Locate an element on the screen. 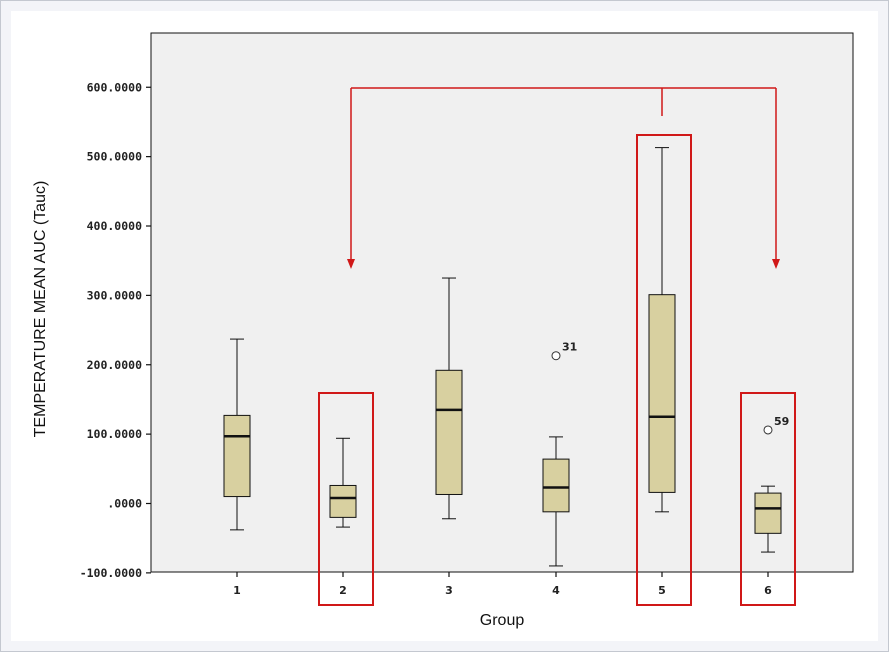 This screenshot has width=889, height=652. y-tick-label: 300.0000 is located at coordinates (114, 295).